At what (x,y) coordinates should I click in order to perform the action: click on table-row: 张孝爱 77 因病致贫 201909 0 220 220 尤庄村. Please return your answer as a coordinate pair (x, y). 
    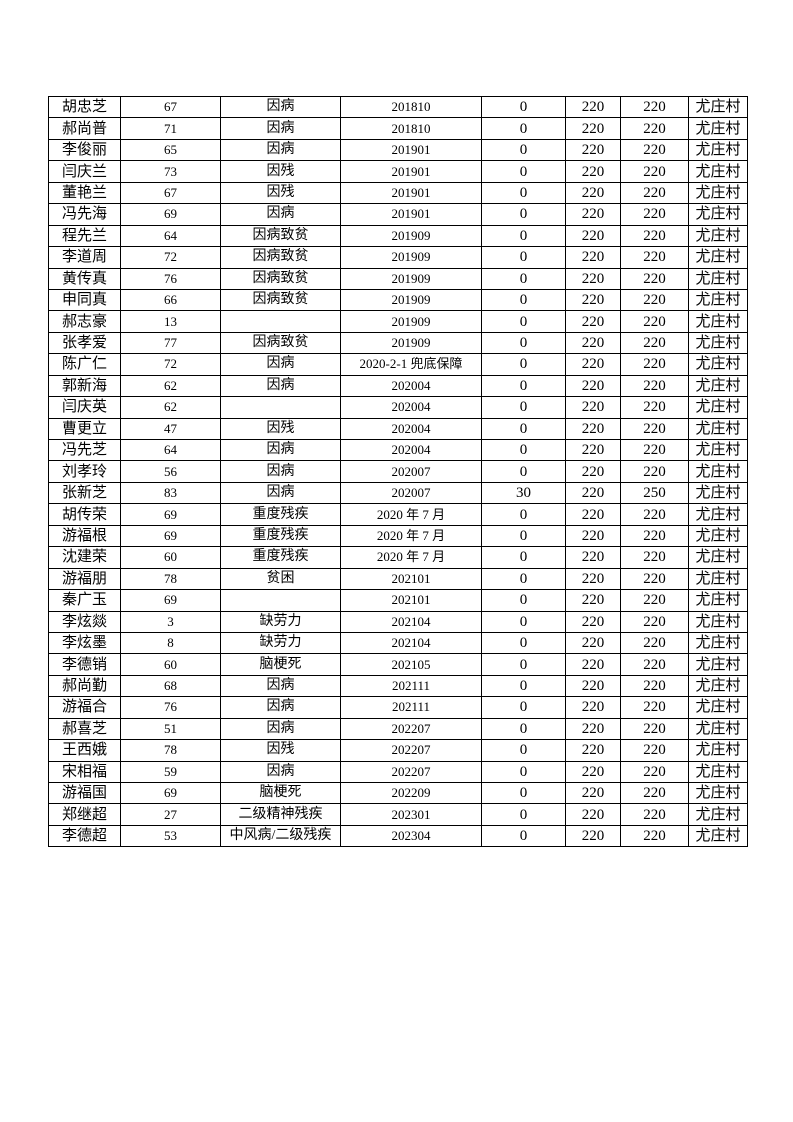
    Looking at the image, I should click on (398, 343).